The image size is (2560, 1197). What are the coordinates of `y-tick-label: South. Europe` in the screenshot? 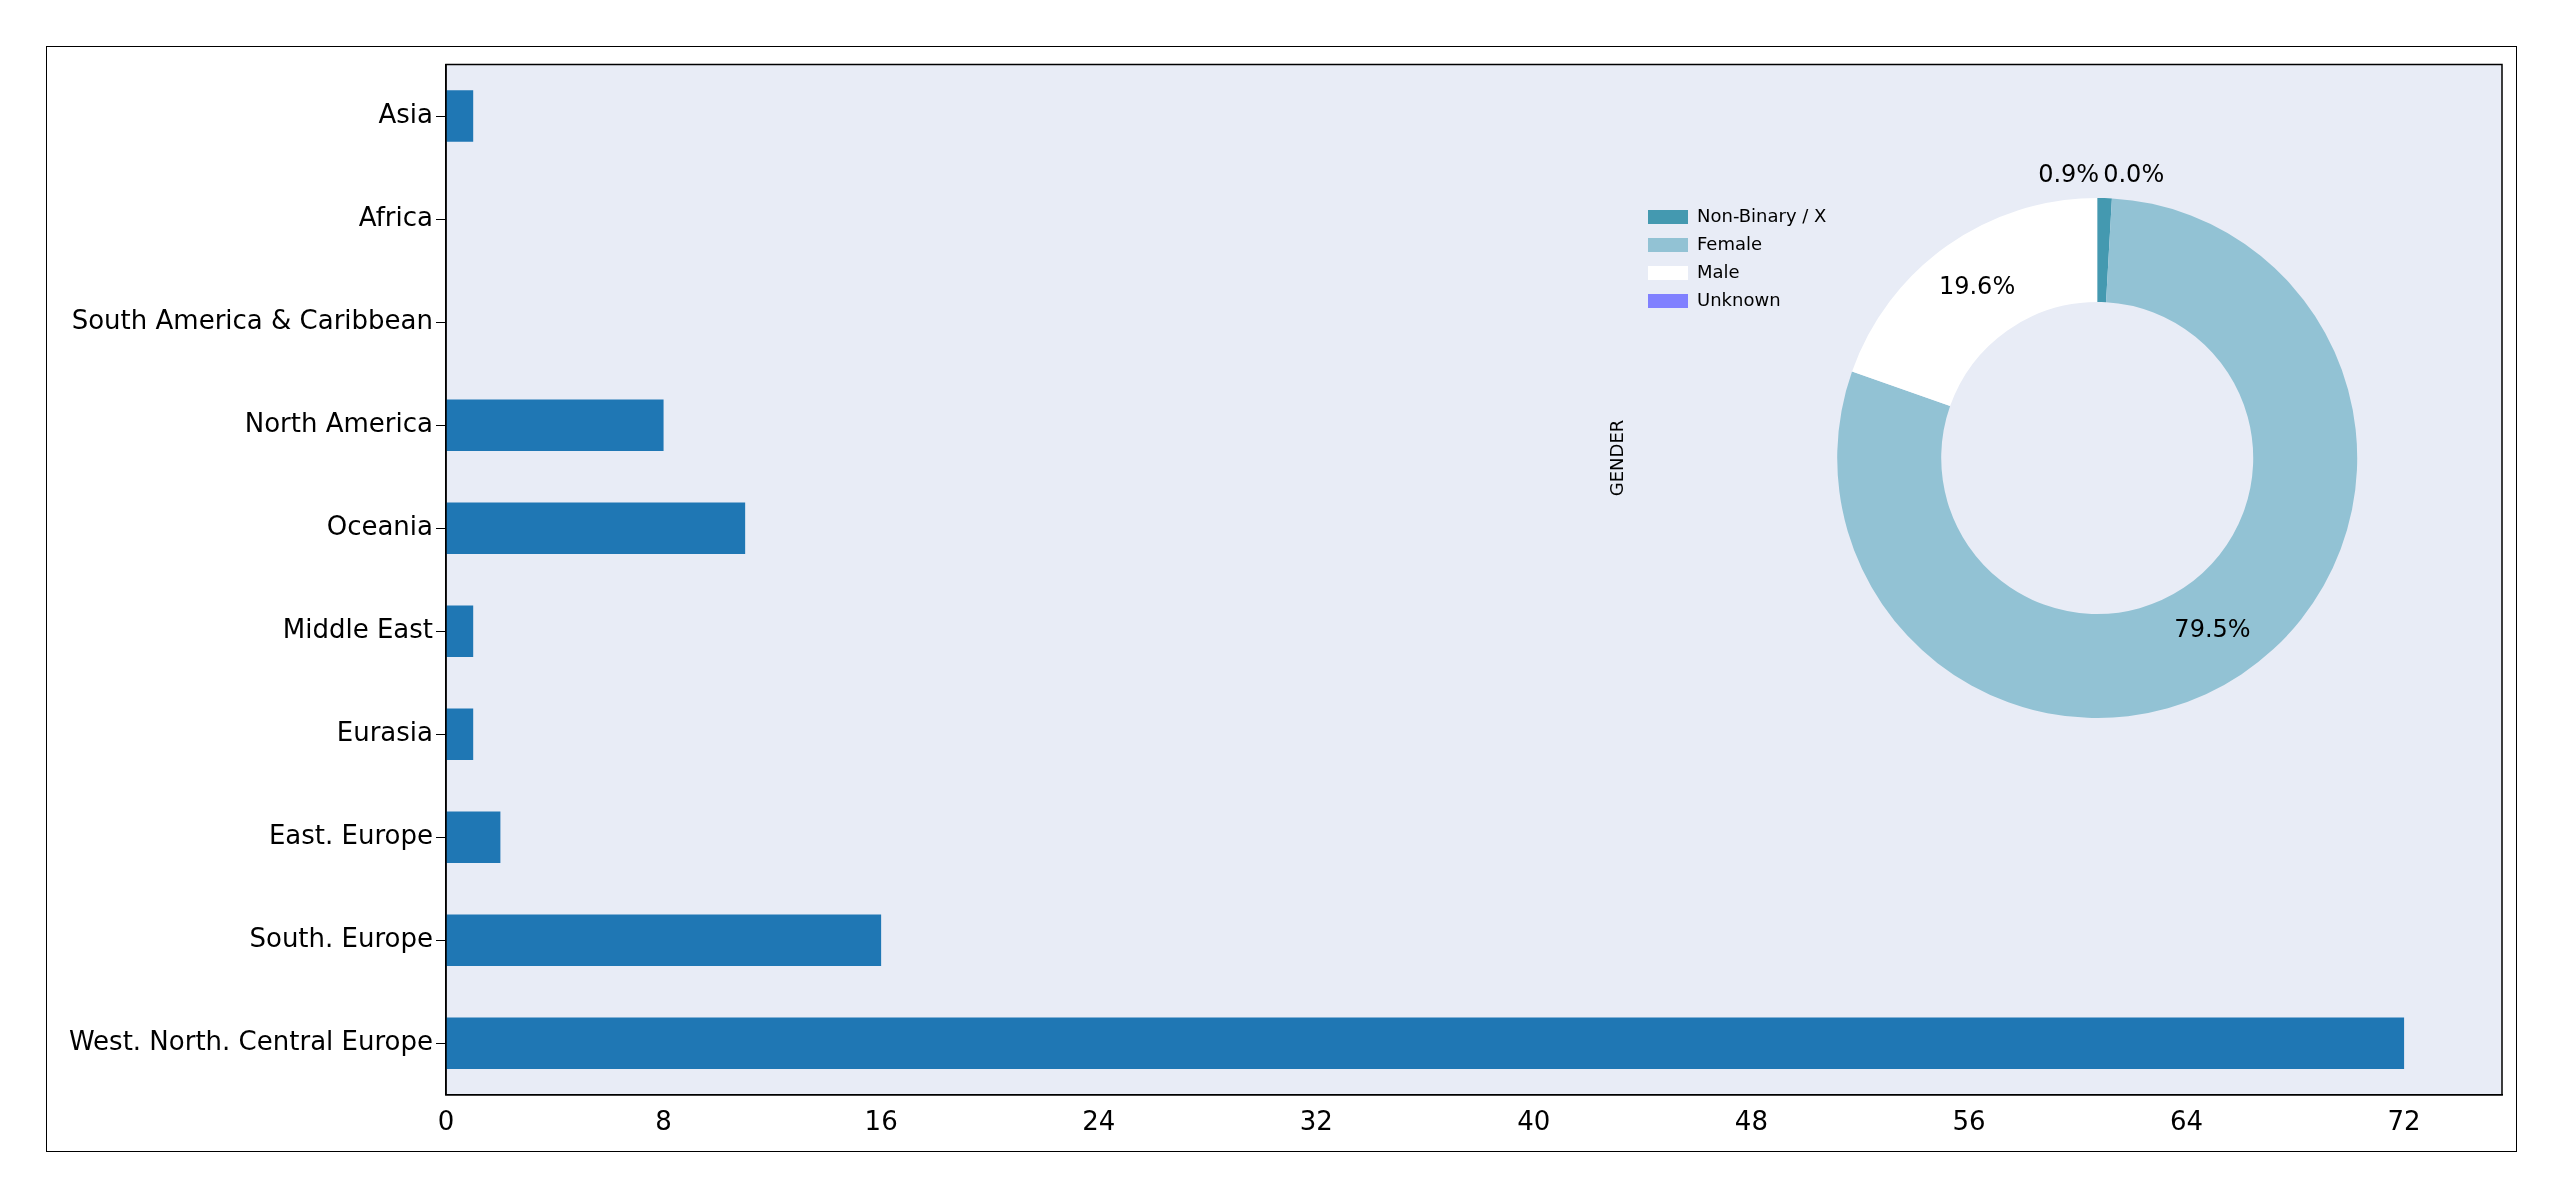 It's located at (341, 938).